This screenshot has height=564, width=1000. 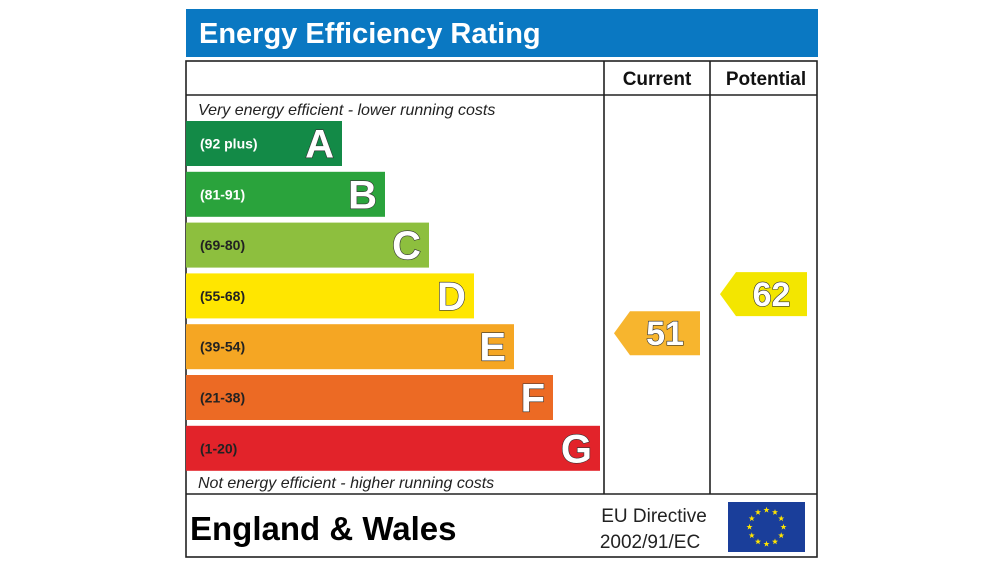 I want to click on score-arrows: 51 62, so click(x=710, y=314).